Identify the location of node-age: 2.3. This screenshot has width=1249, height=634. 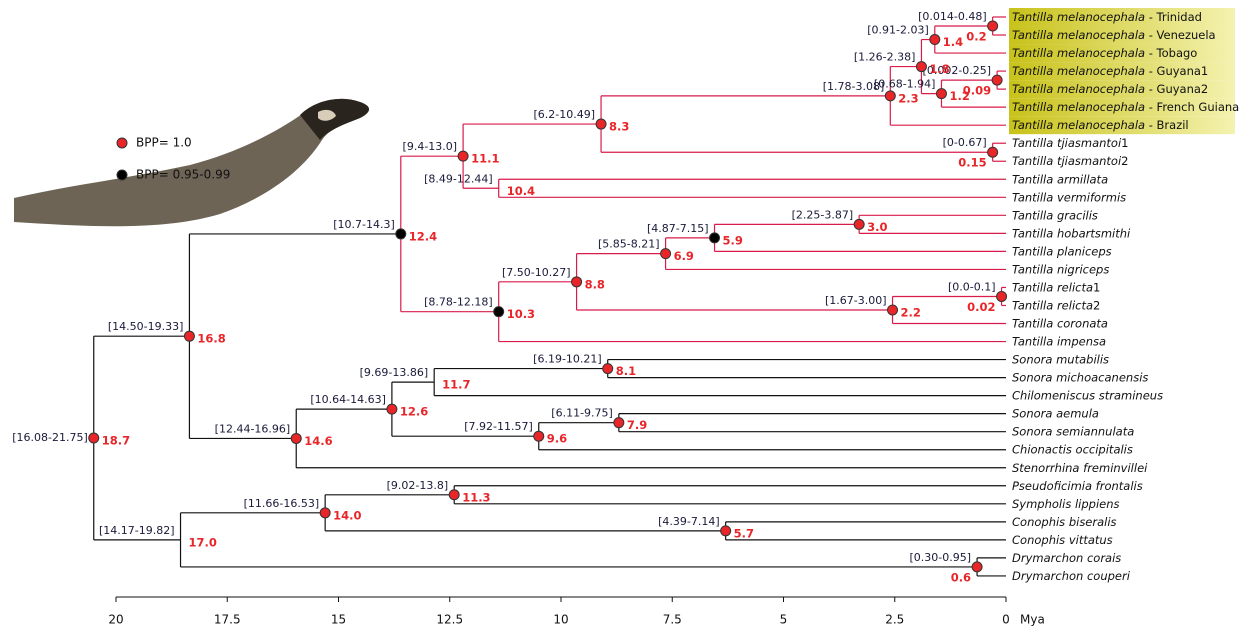
(908, 98).